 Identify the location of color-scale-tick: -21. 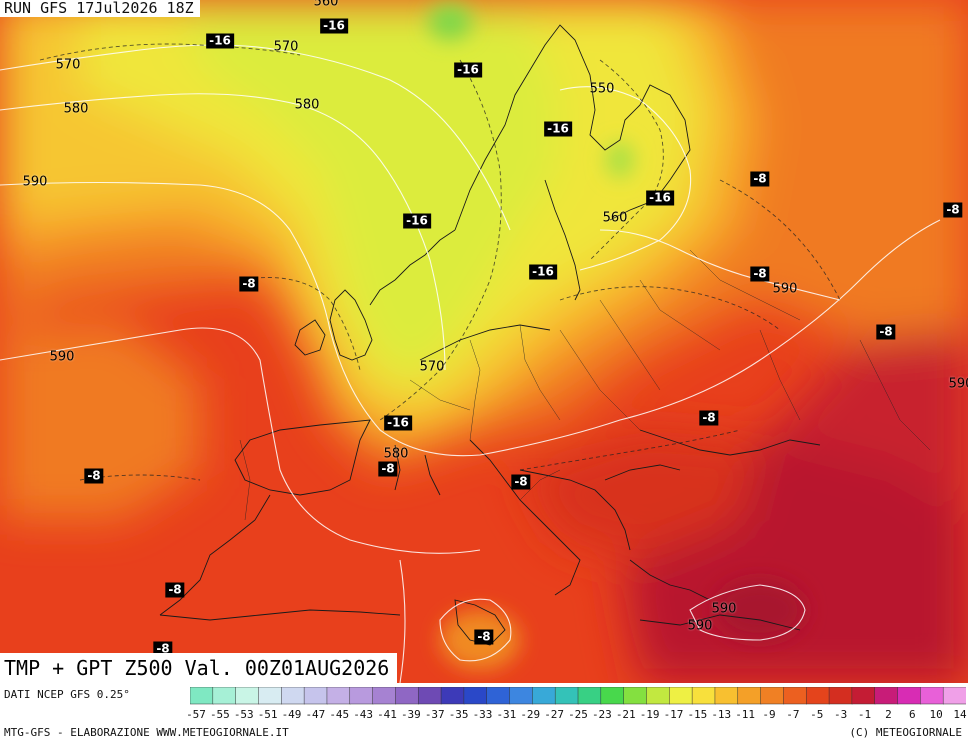
(625, 714).